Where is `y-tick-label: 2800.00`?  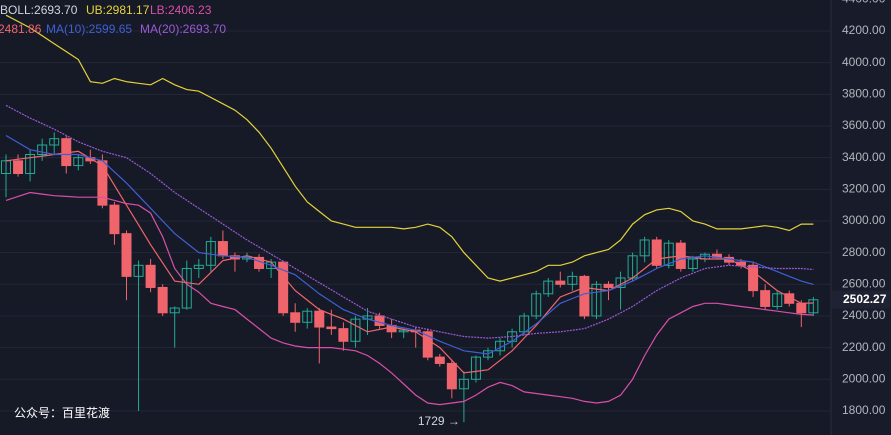 y-tick-label: 2800.00 is located at coordinates (864, 252).